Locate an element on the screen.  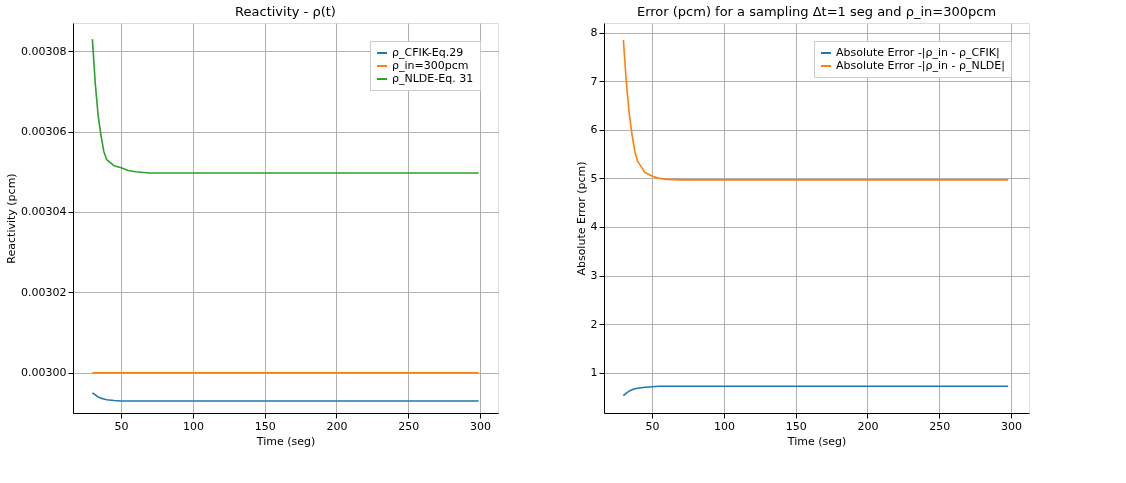
legend-label: Absolute Error -|ρ_in - ρ_NLDE| is located at coordinates (920, 65).